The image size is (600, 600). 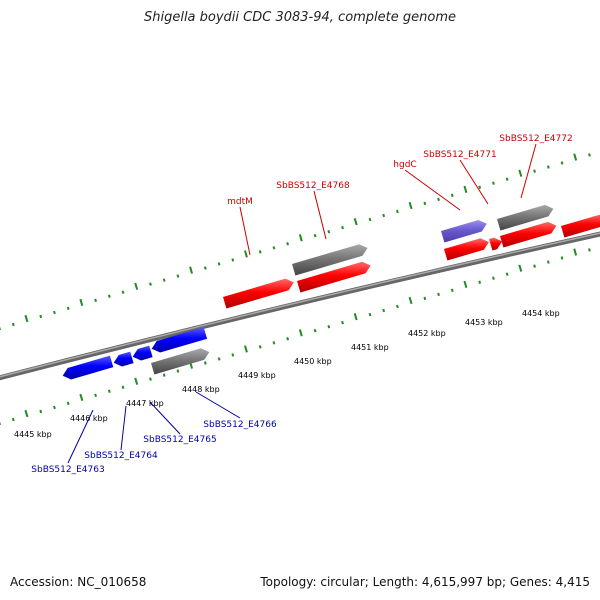 What do you see at coordinates (33, 434) in the screenshot?
I see `tick-label-4445kbp: 4445 kbp` at bounding box center [33, 434].